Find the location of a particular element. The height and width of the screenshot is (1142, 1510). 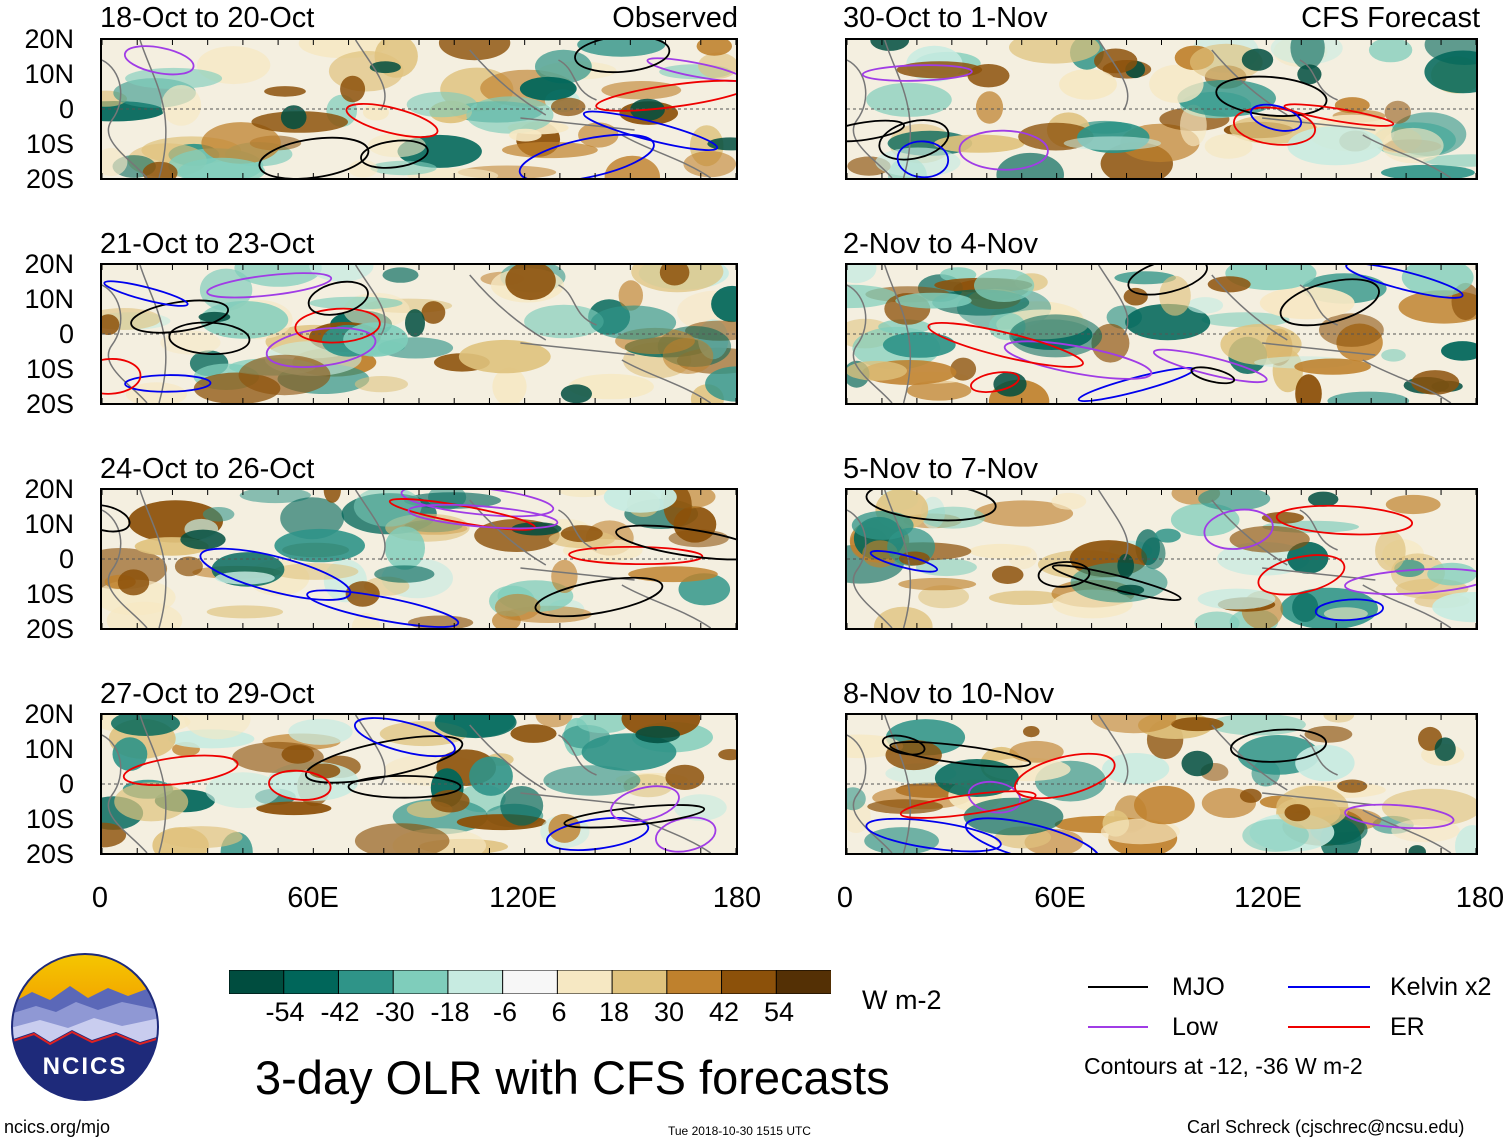

panel-title-fcst-1: 30-Oct to 1-Nov is located at coordinates (945, 18).